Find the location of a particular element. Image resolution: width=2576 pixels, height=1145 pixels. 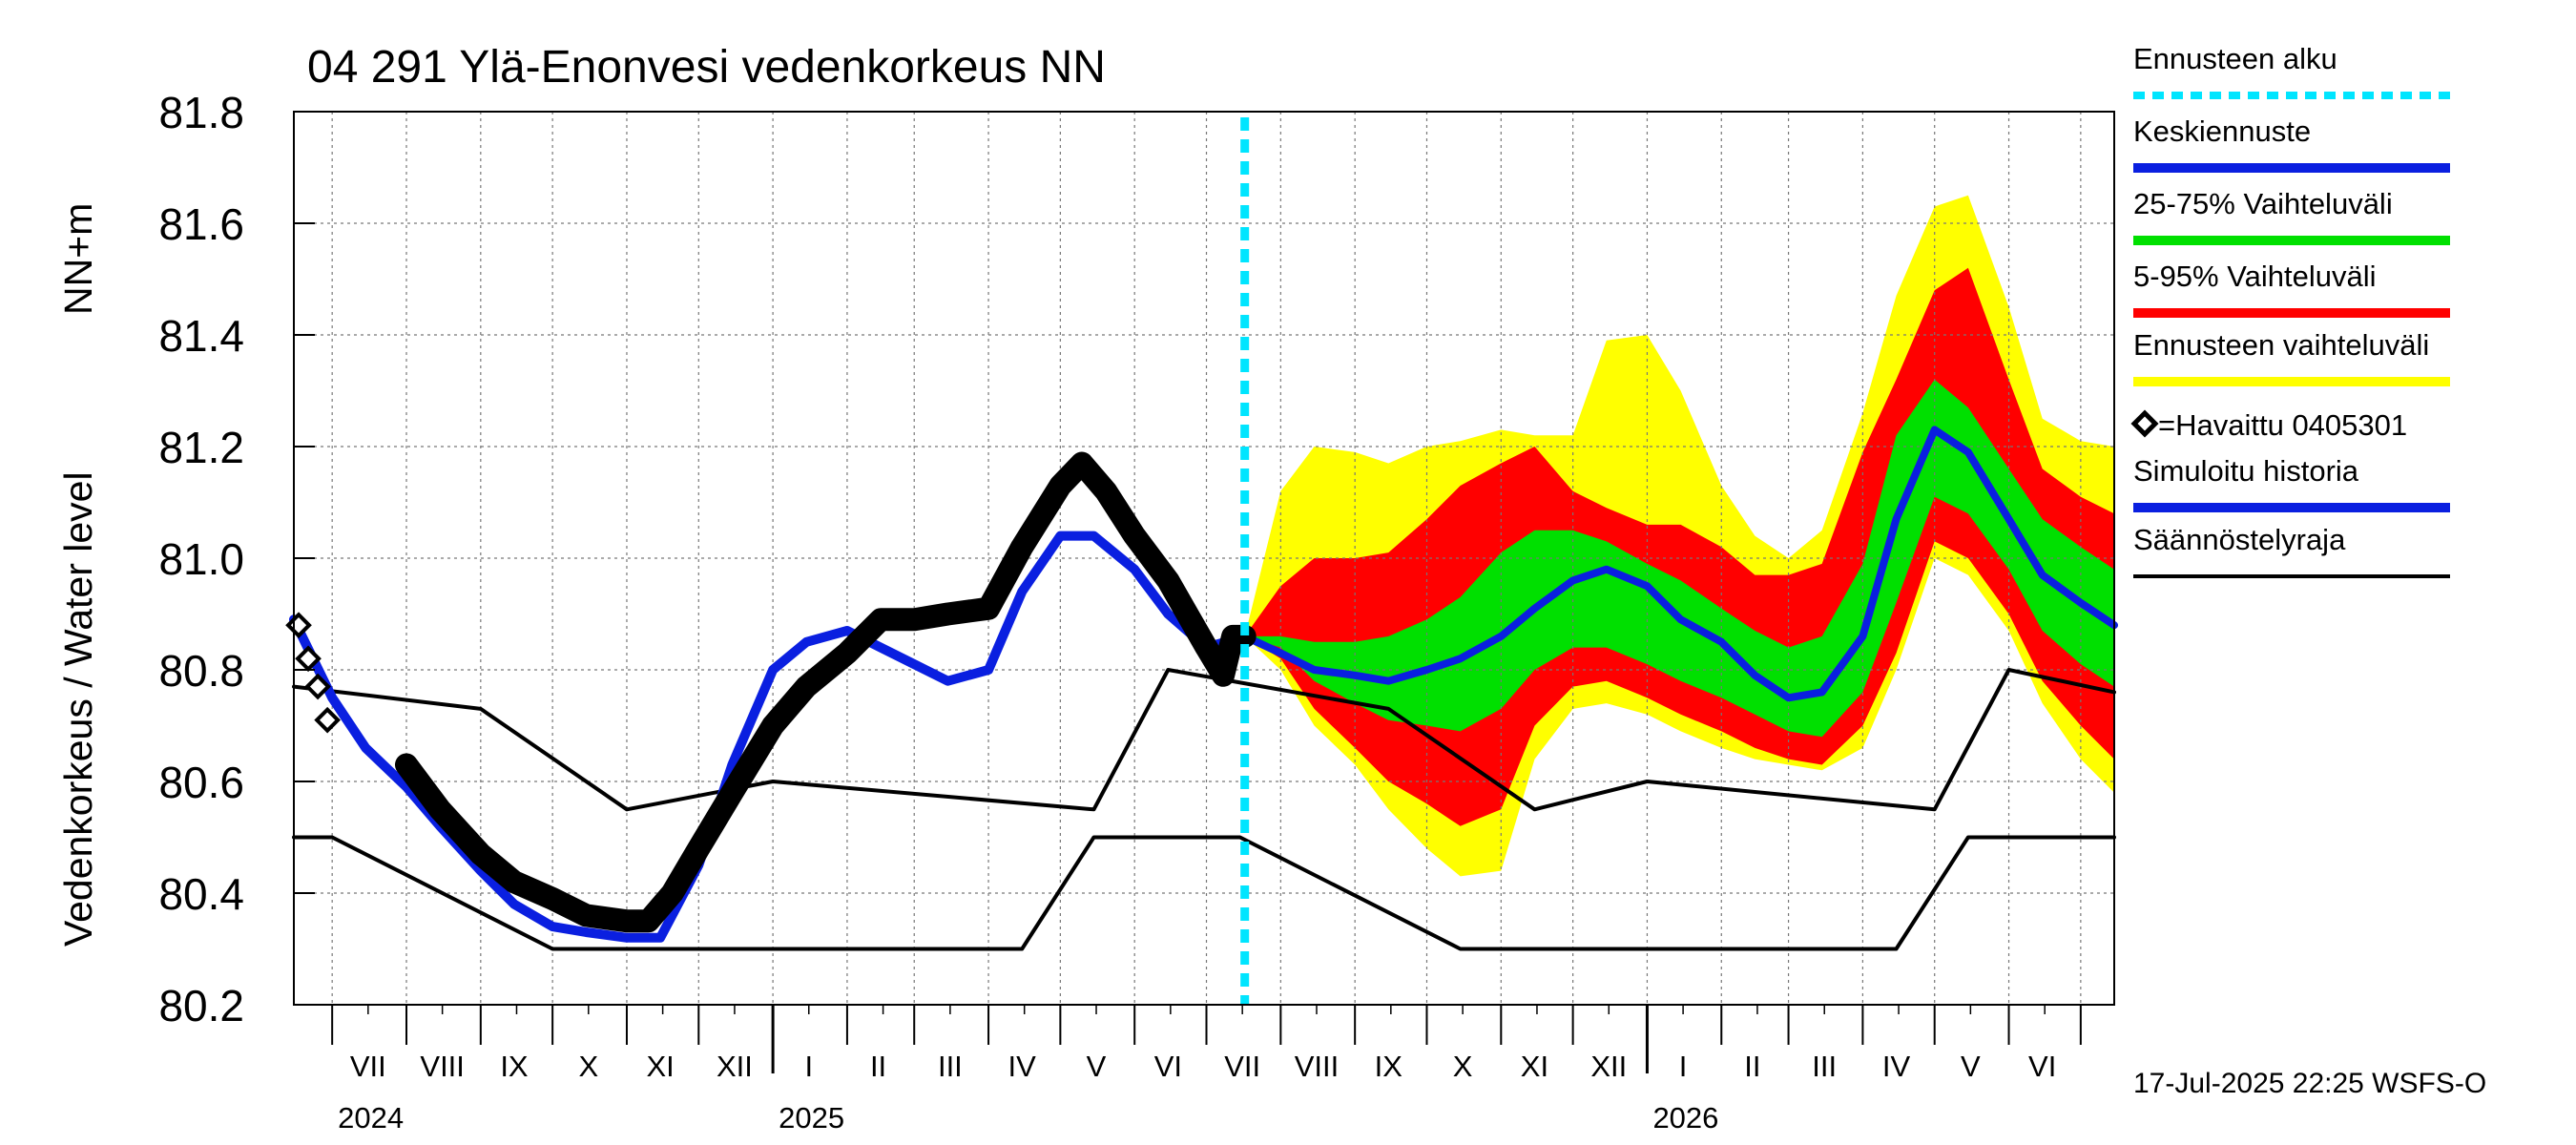

legend-label: =Havaittu 0405301 is located at coordinates (2282, 425).